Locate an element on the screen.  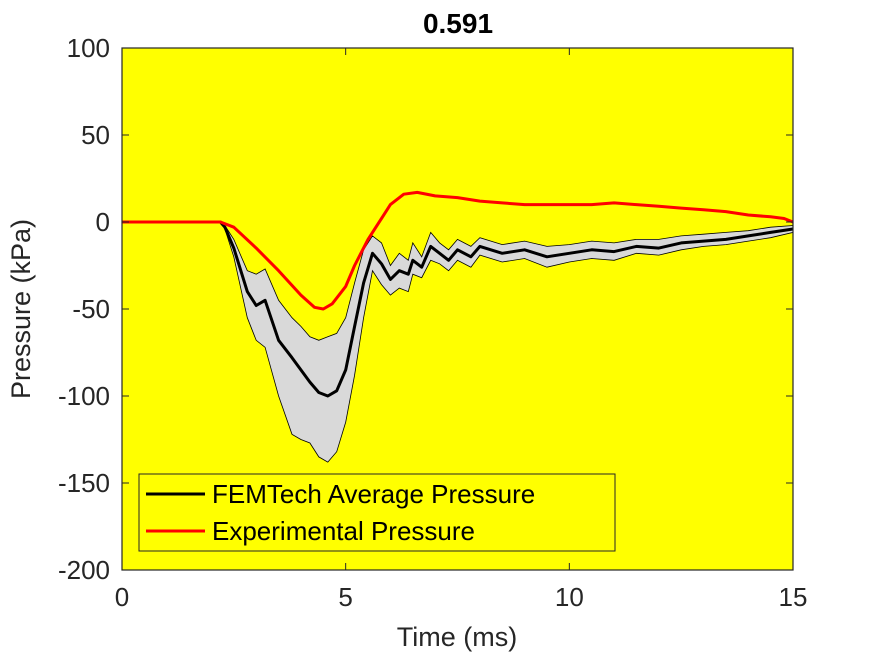
x-tick-label: 5 is located at coordinates (345, 597).